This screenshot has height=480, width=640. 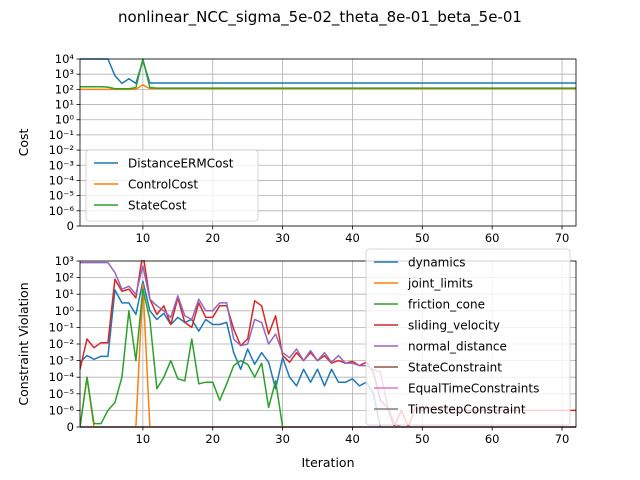 I want to click on series-line-DistanceERMCost, so click(x=328, y=71).